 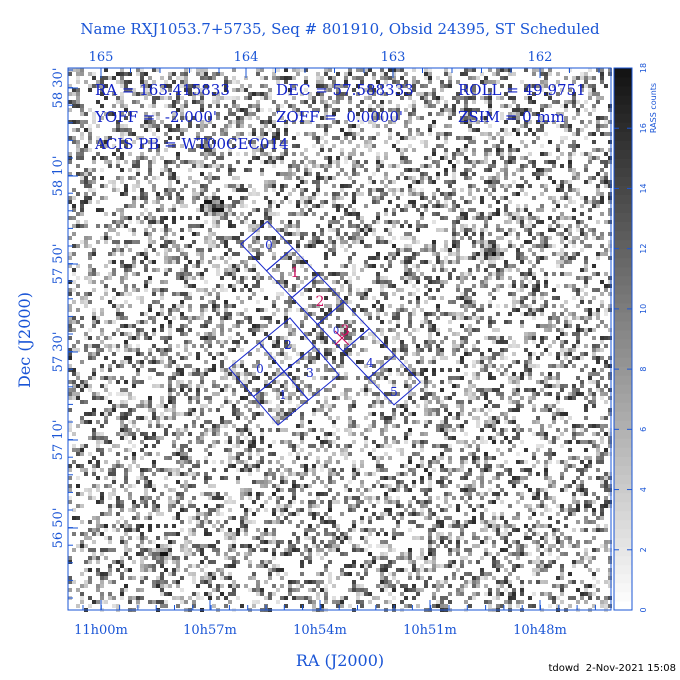 What do you see at coordinates (643, 249) in the screenshot?
I see `colorbar-tick-label: 12` at bounding box center [643, 249].